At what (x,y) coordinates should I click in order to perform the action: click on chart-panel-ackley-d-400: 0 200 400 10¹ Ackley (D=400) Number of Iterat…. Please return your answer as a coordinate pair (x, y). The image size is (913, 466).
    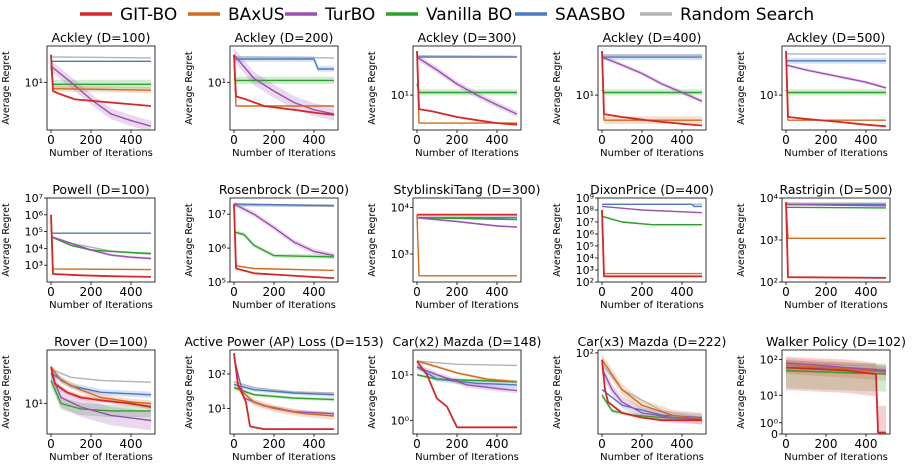
    Looking at the image, I should click on (629, 94).